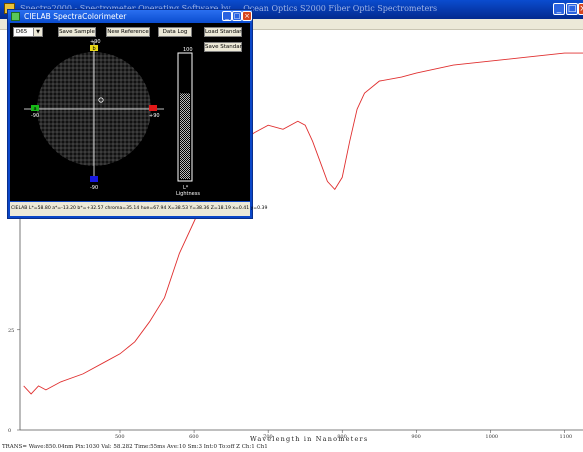 This screenshot has width=583, height=452. Describe the element at coordinates (559, 9) in the screenshot. I see `minimize-button: _` at that location.